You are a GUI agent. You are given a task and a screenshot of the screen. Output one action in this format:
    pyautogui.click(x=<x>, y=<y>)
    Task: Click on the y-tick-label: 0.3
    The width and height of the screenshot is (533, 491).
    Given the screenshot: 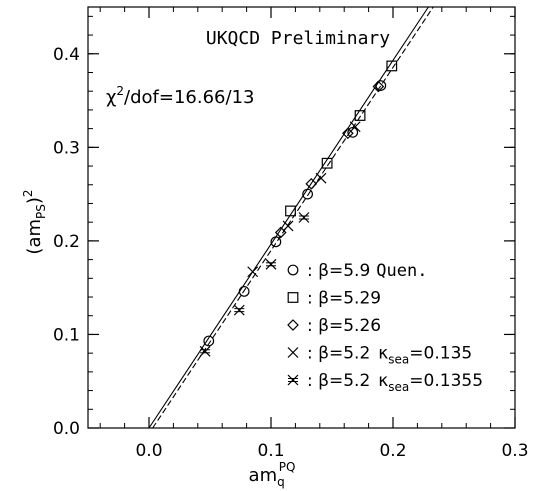 What is the action you would take?
    pyautogui.click(x=66, y=148)
    